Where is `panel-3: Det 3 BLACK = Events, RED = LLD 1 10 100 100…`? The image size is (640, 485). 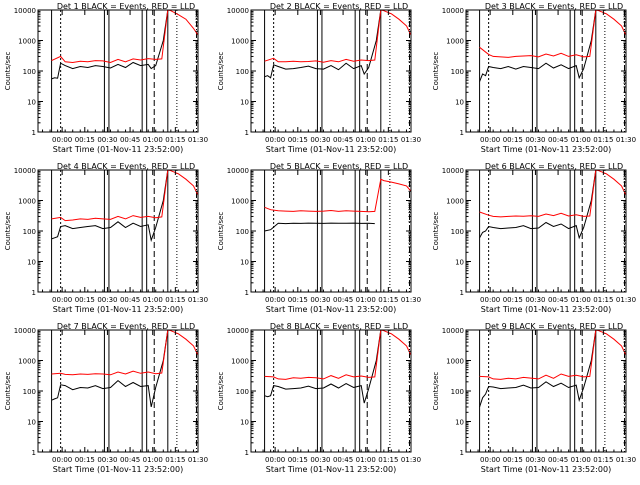 panel-3: Det 3 BLACK = Events, RED = LLD 1 10 100 100… is located at coordinates (534, 78).